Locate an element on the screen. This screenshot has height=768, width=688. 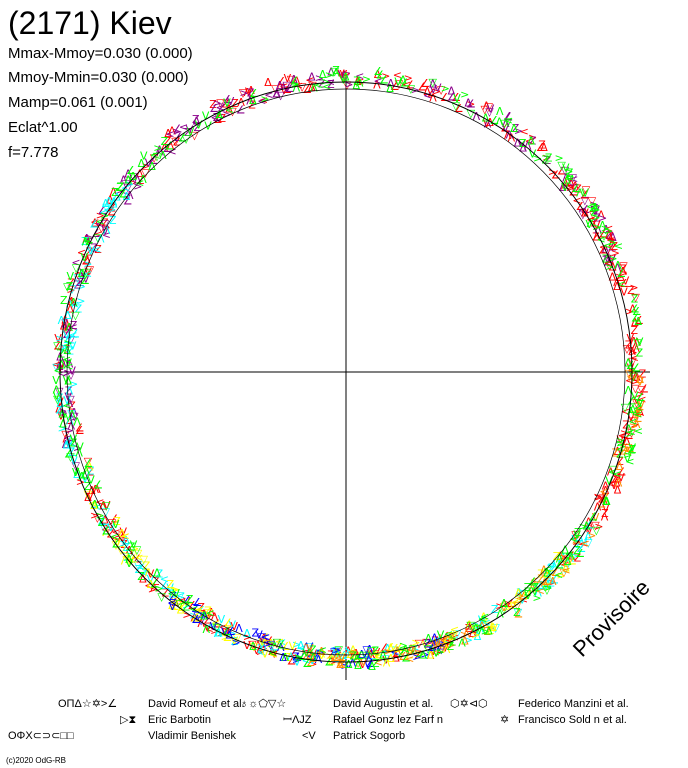
legend-label-1-0: Eric Barbotin is located at coordinates (179, 720).